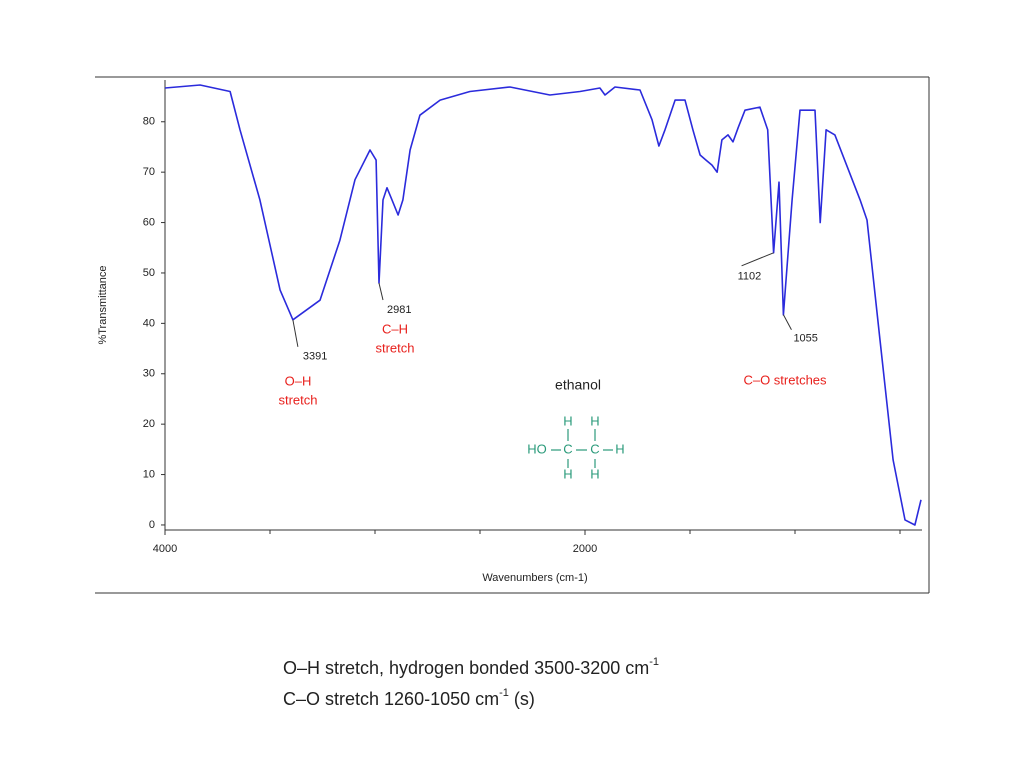 The image size is (1024, 773). What do you see at coordinates (534, 578) in the screenshot?
I see `x-axis-label: Wavenumbers (cm-1)` at bounding box center [534, 578].